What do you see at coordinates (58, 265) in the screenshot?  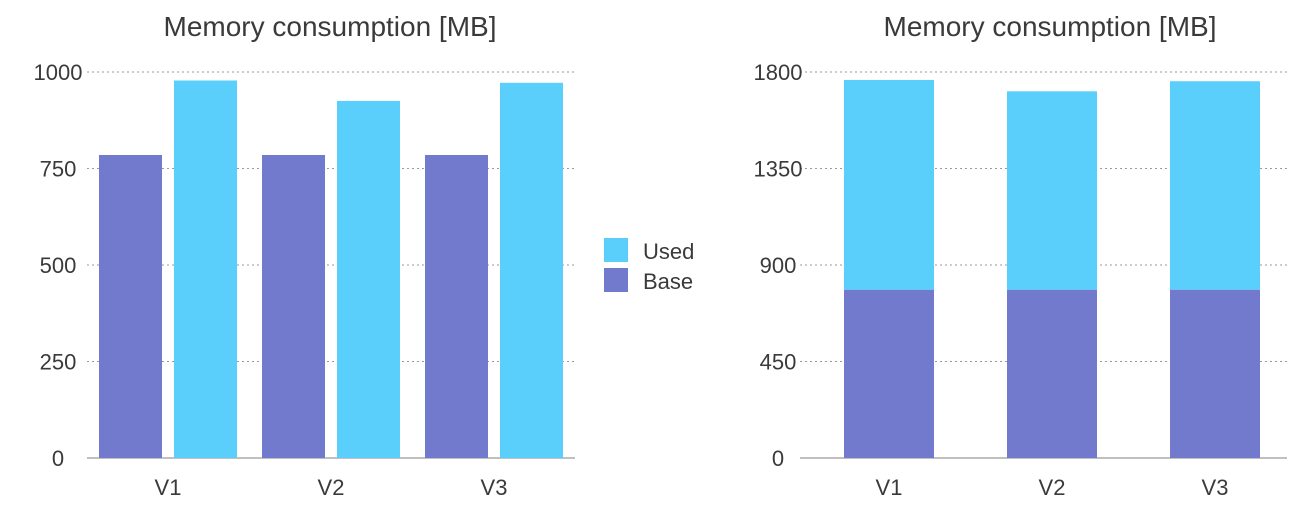 I see `y-tick-label: 500` at bounding box center [58, 265].